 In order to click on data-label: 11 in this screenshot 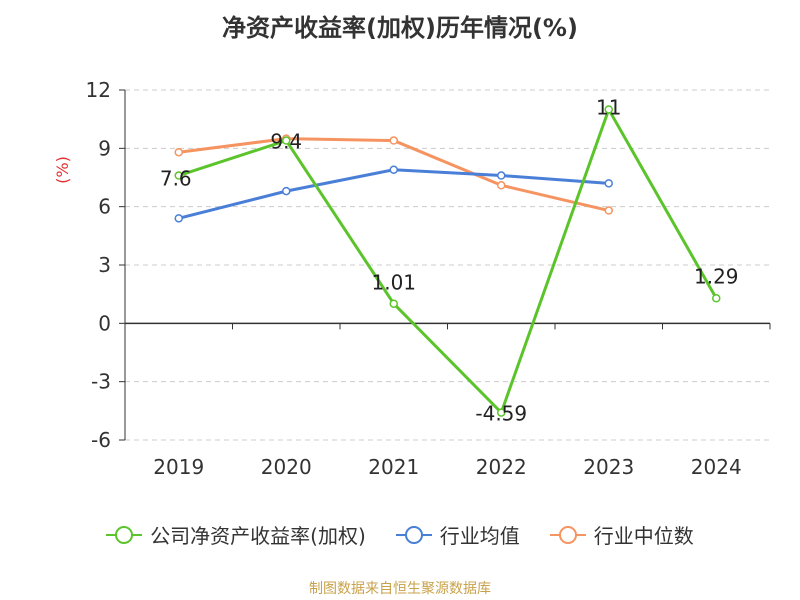, I will do `click(608, 107)`.